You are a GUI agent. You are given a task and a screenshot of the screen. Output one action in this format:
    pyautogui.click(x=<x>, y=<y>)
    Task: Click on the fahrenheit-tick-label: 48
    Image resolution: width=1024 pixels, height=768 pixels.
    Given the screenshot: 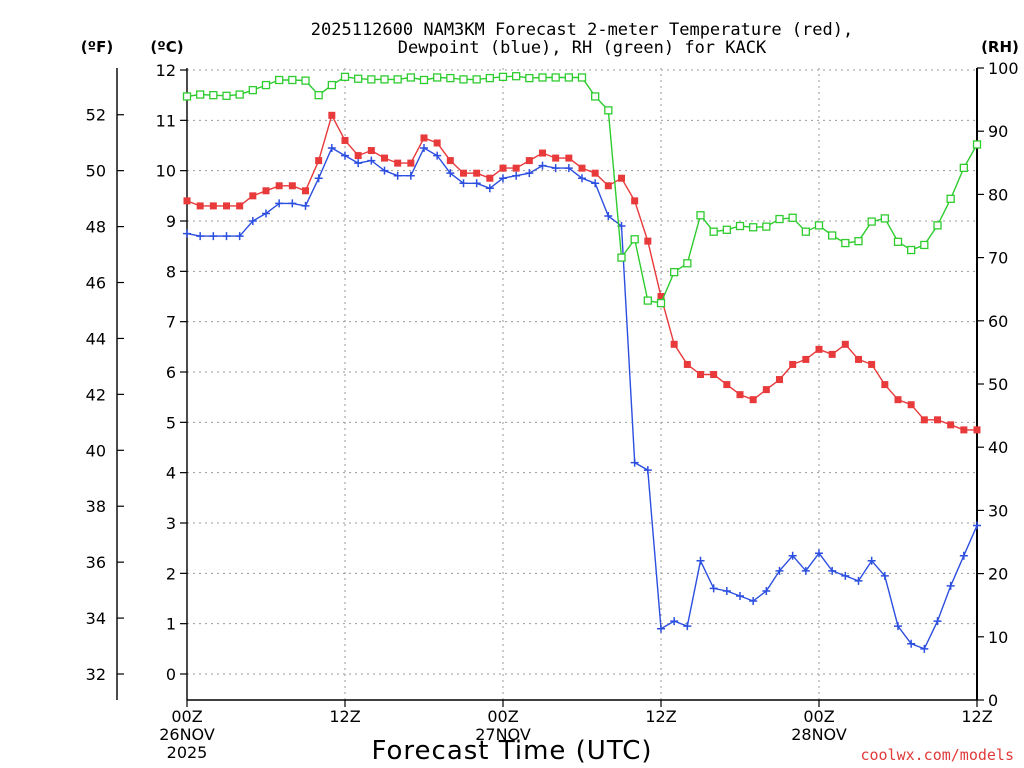 What is the action you would take?
    pyautogui.click(x=96, y=227)
    